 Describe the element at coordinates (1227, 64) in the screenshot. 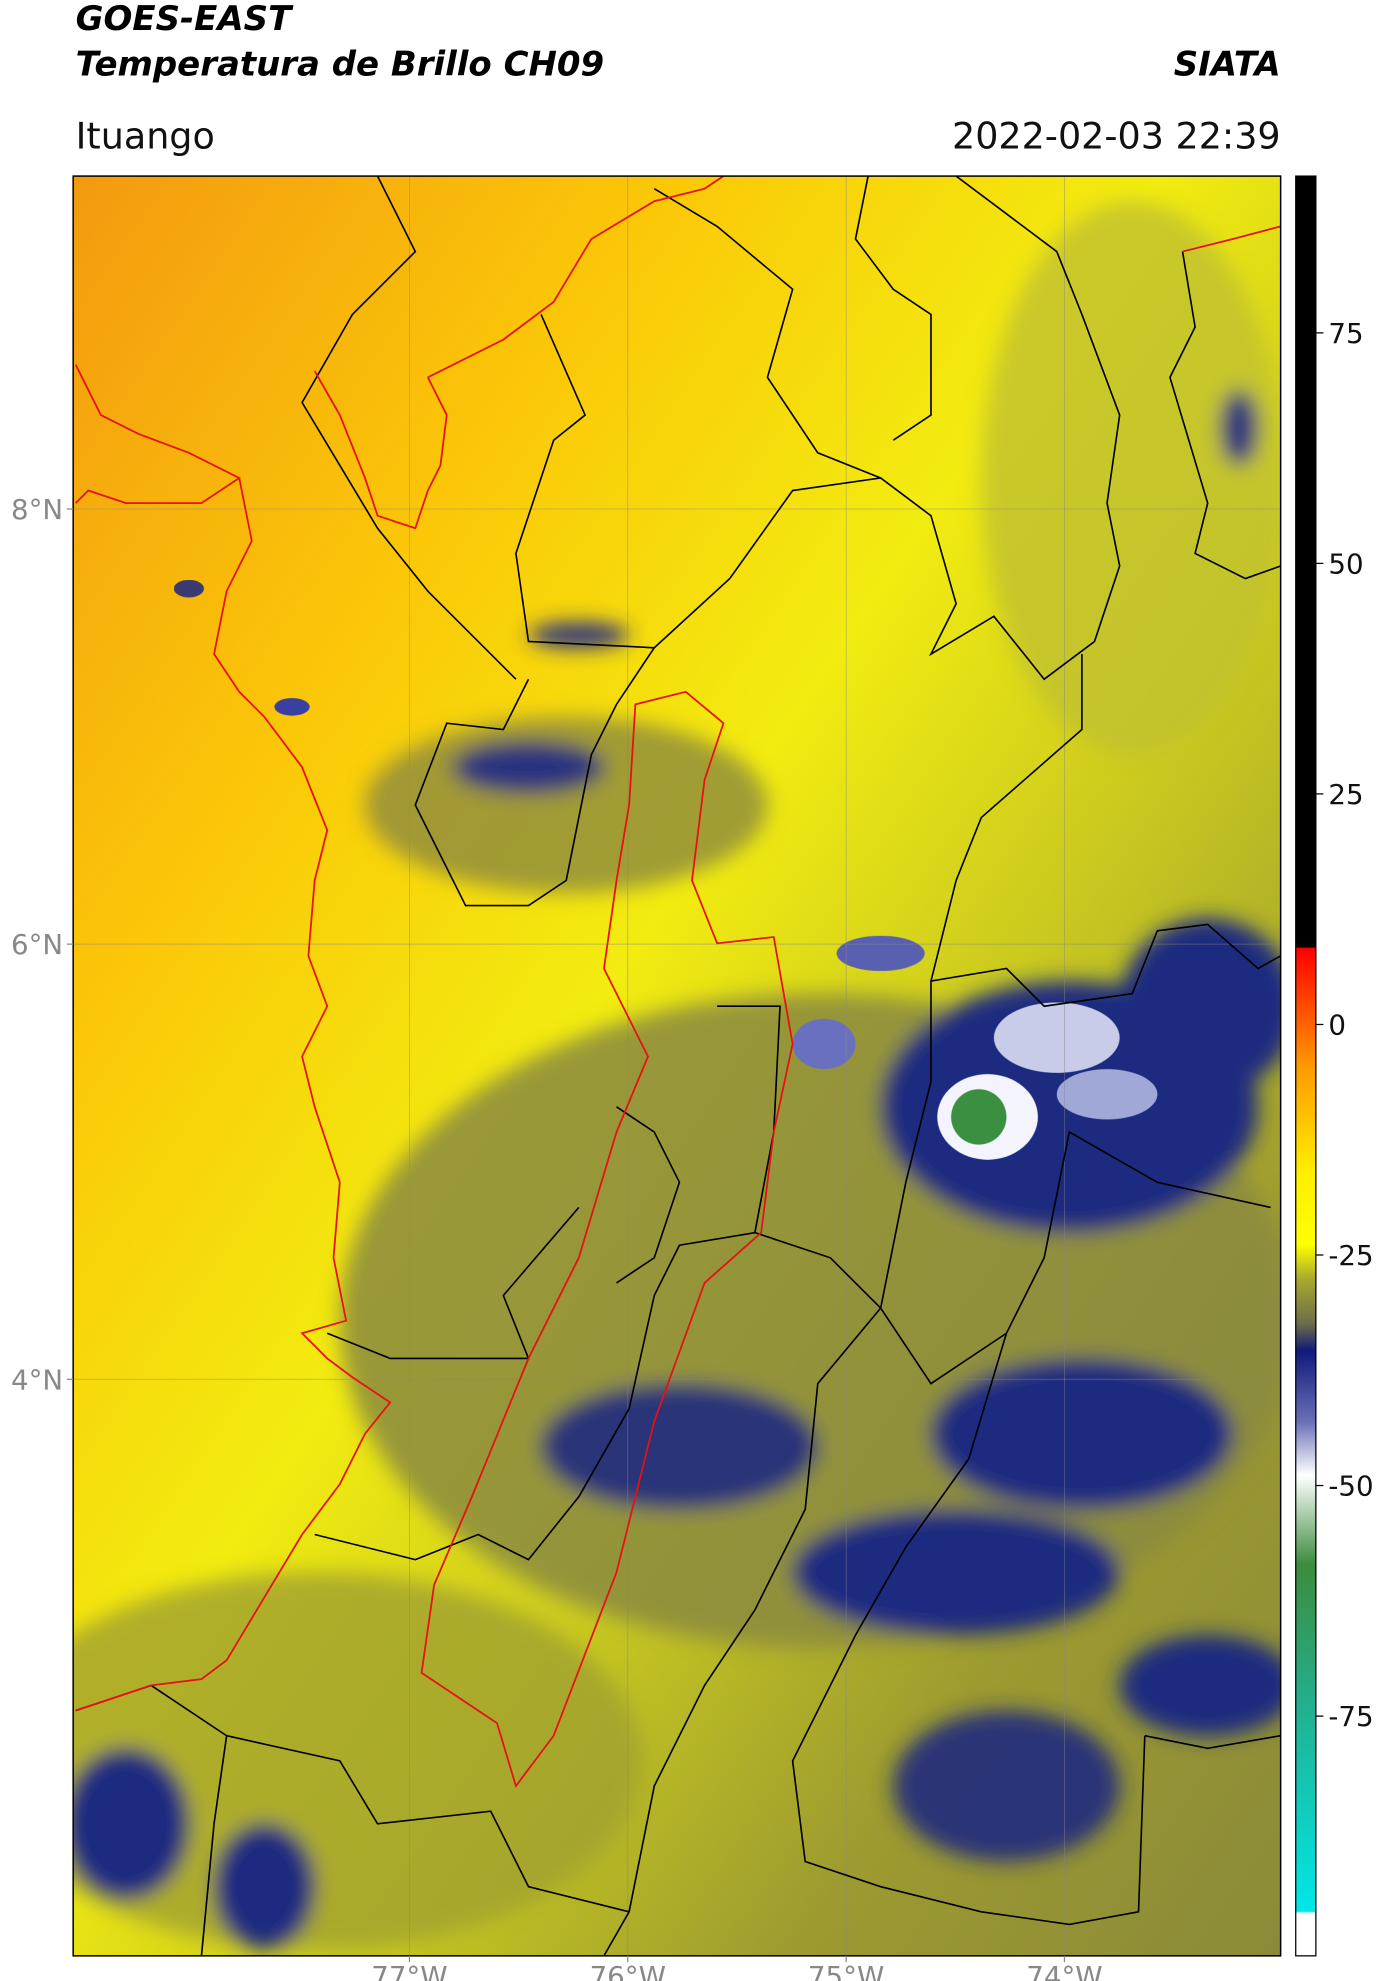

I see `source: SIATA` at that location.